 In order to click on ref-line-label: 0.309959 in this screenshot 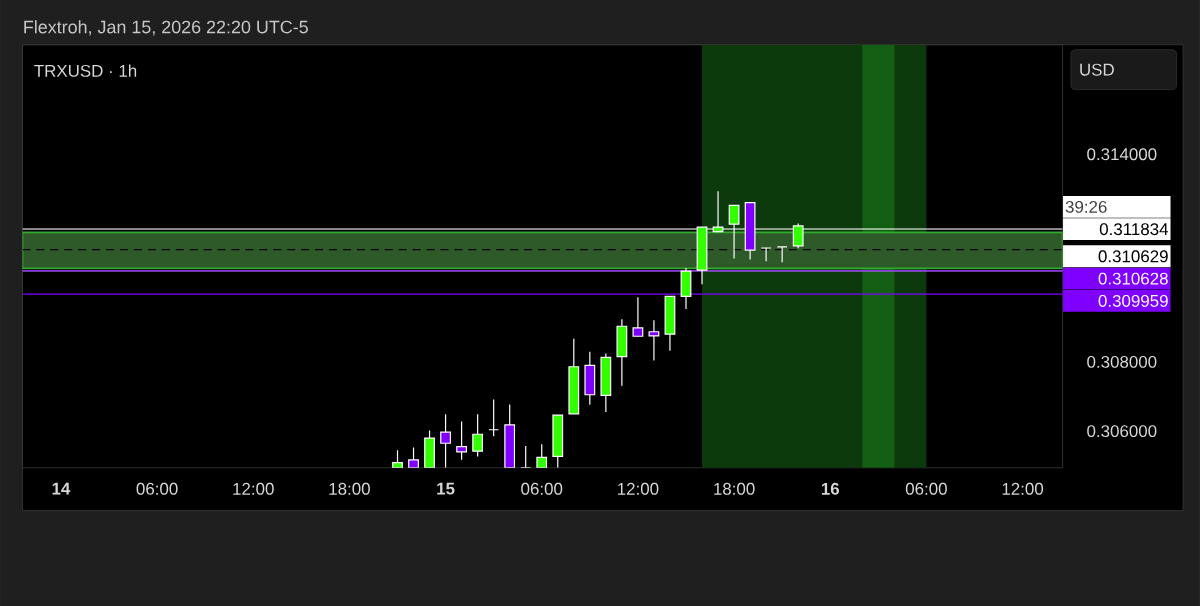, I will do `click(1133, 300)`.